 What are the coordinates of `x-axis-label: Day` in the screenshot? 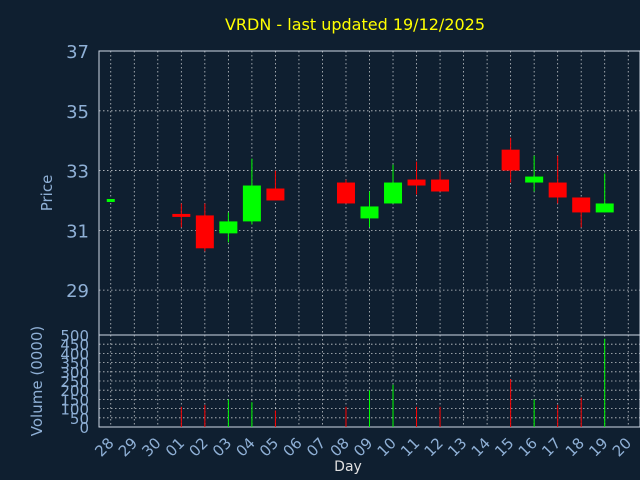 It's located at (348, 467).